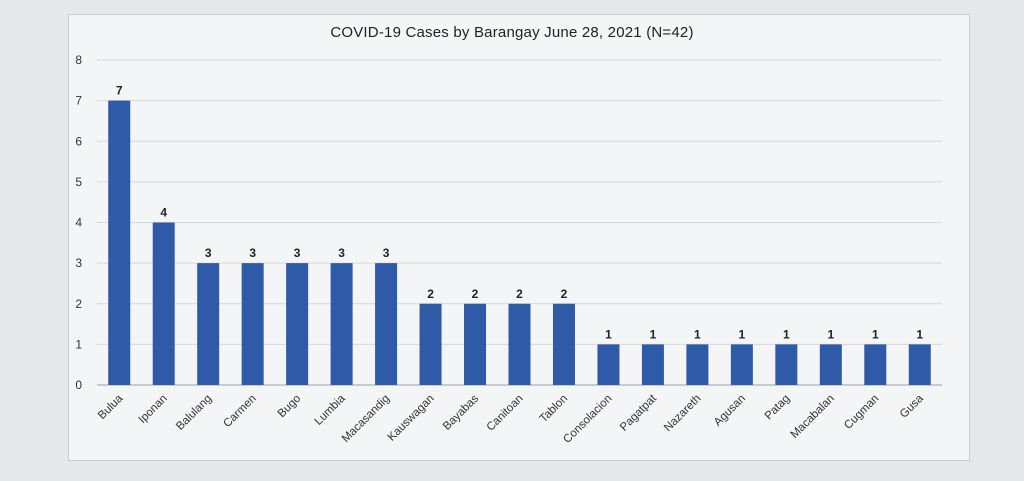  Describe the element at coordinates (741, 364) in the screenshot. I see `bar-agusan` at that location.